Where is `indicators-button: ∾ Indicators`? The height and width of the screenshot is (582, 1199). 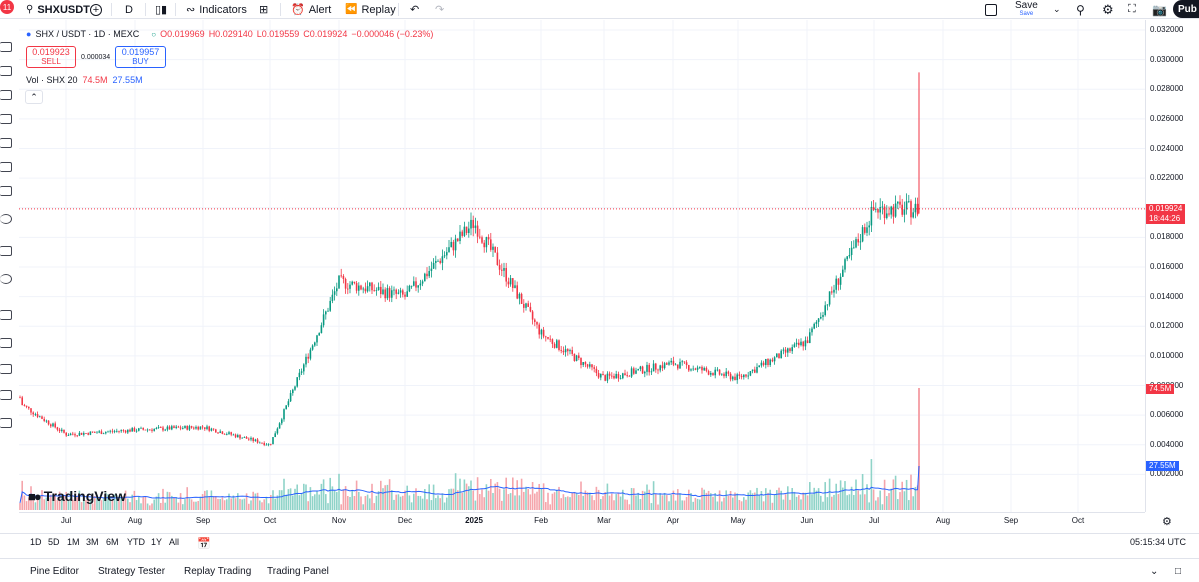 indicators-button: ∾ Indicators is located at coordinates (216, 9).